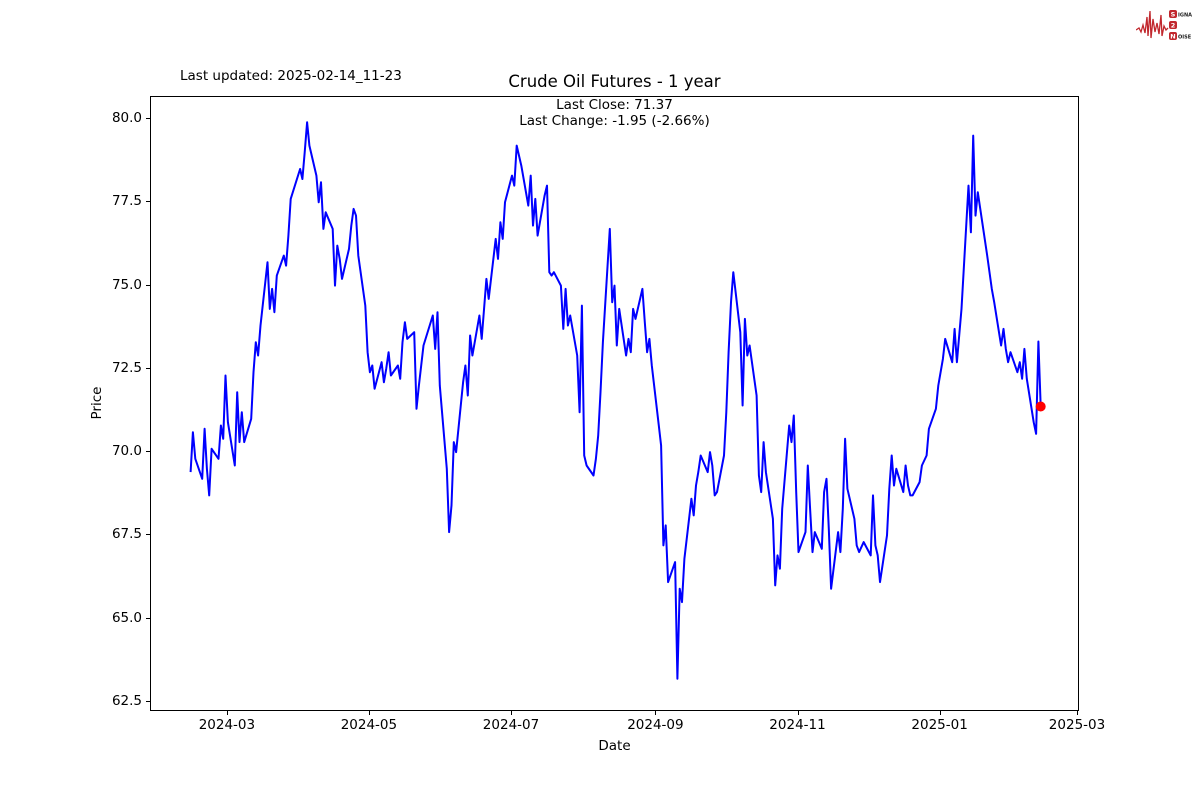 The height and width of the screenshot is (800, 1200). Describe the element at coordinates (797, 725) in the screenshot. I see `x-tick-label: 2024-11` at that location.